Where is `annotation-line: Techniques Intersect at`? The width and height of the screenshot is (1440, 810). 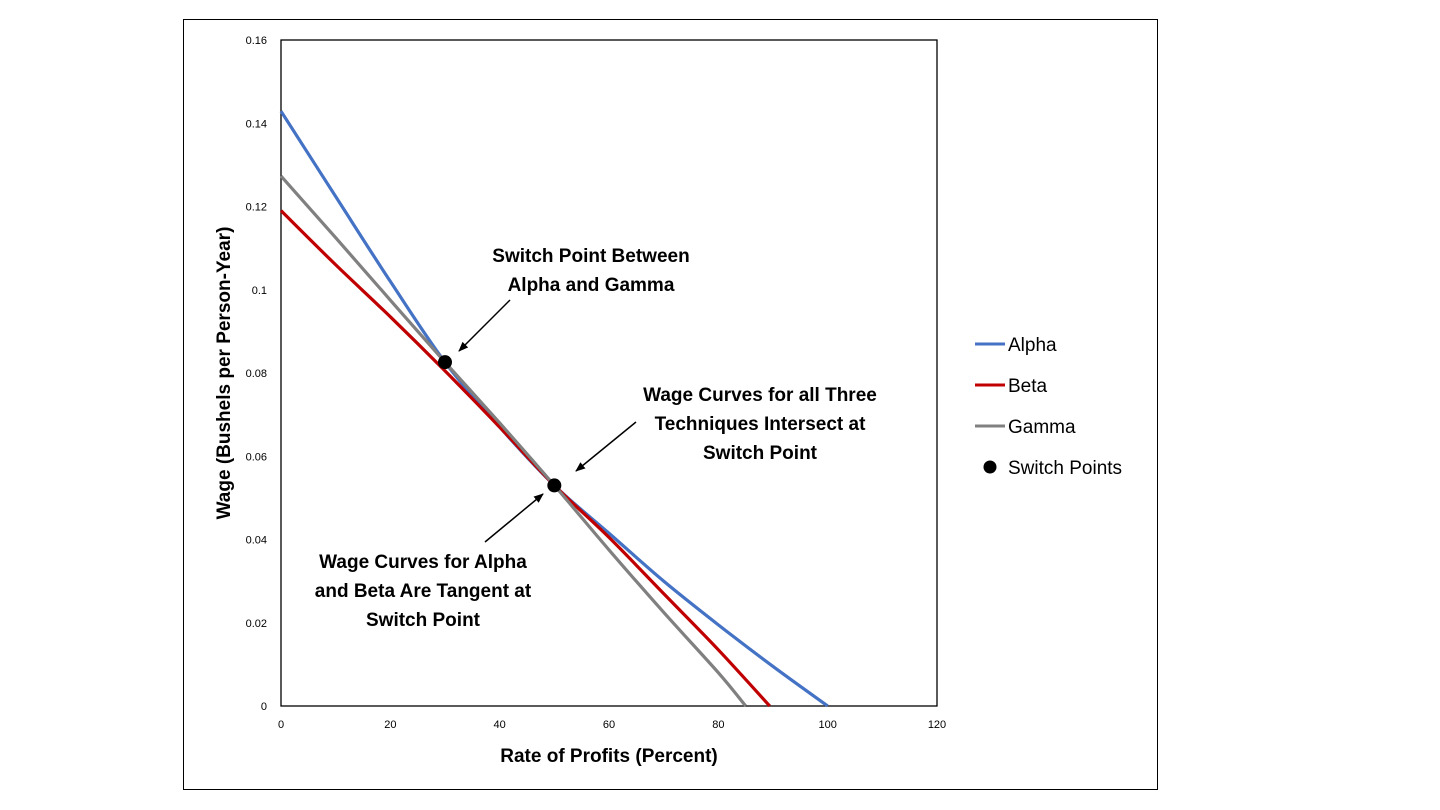 annotation-line: Techniques Intersect at is located at coordinates (760, 424).